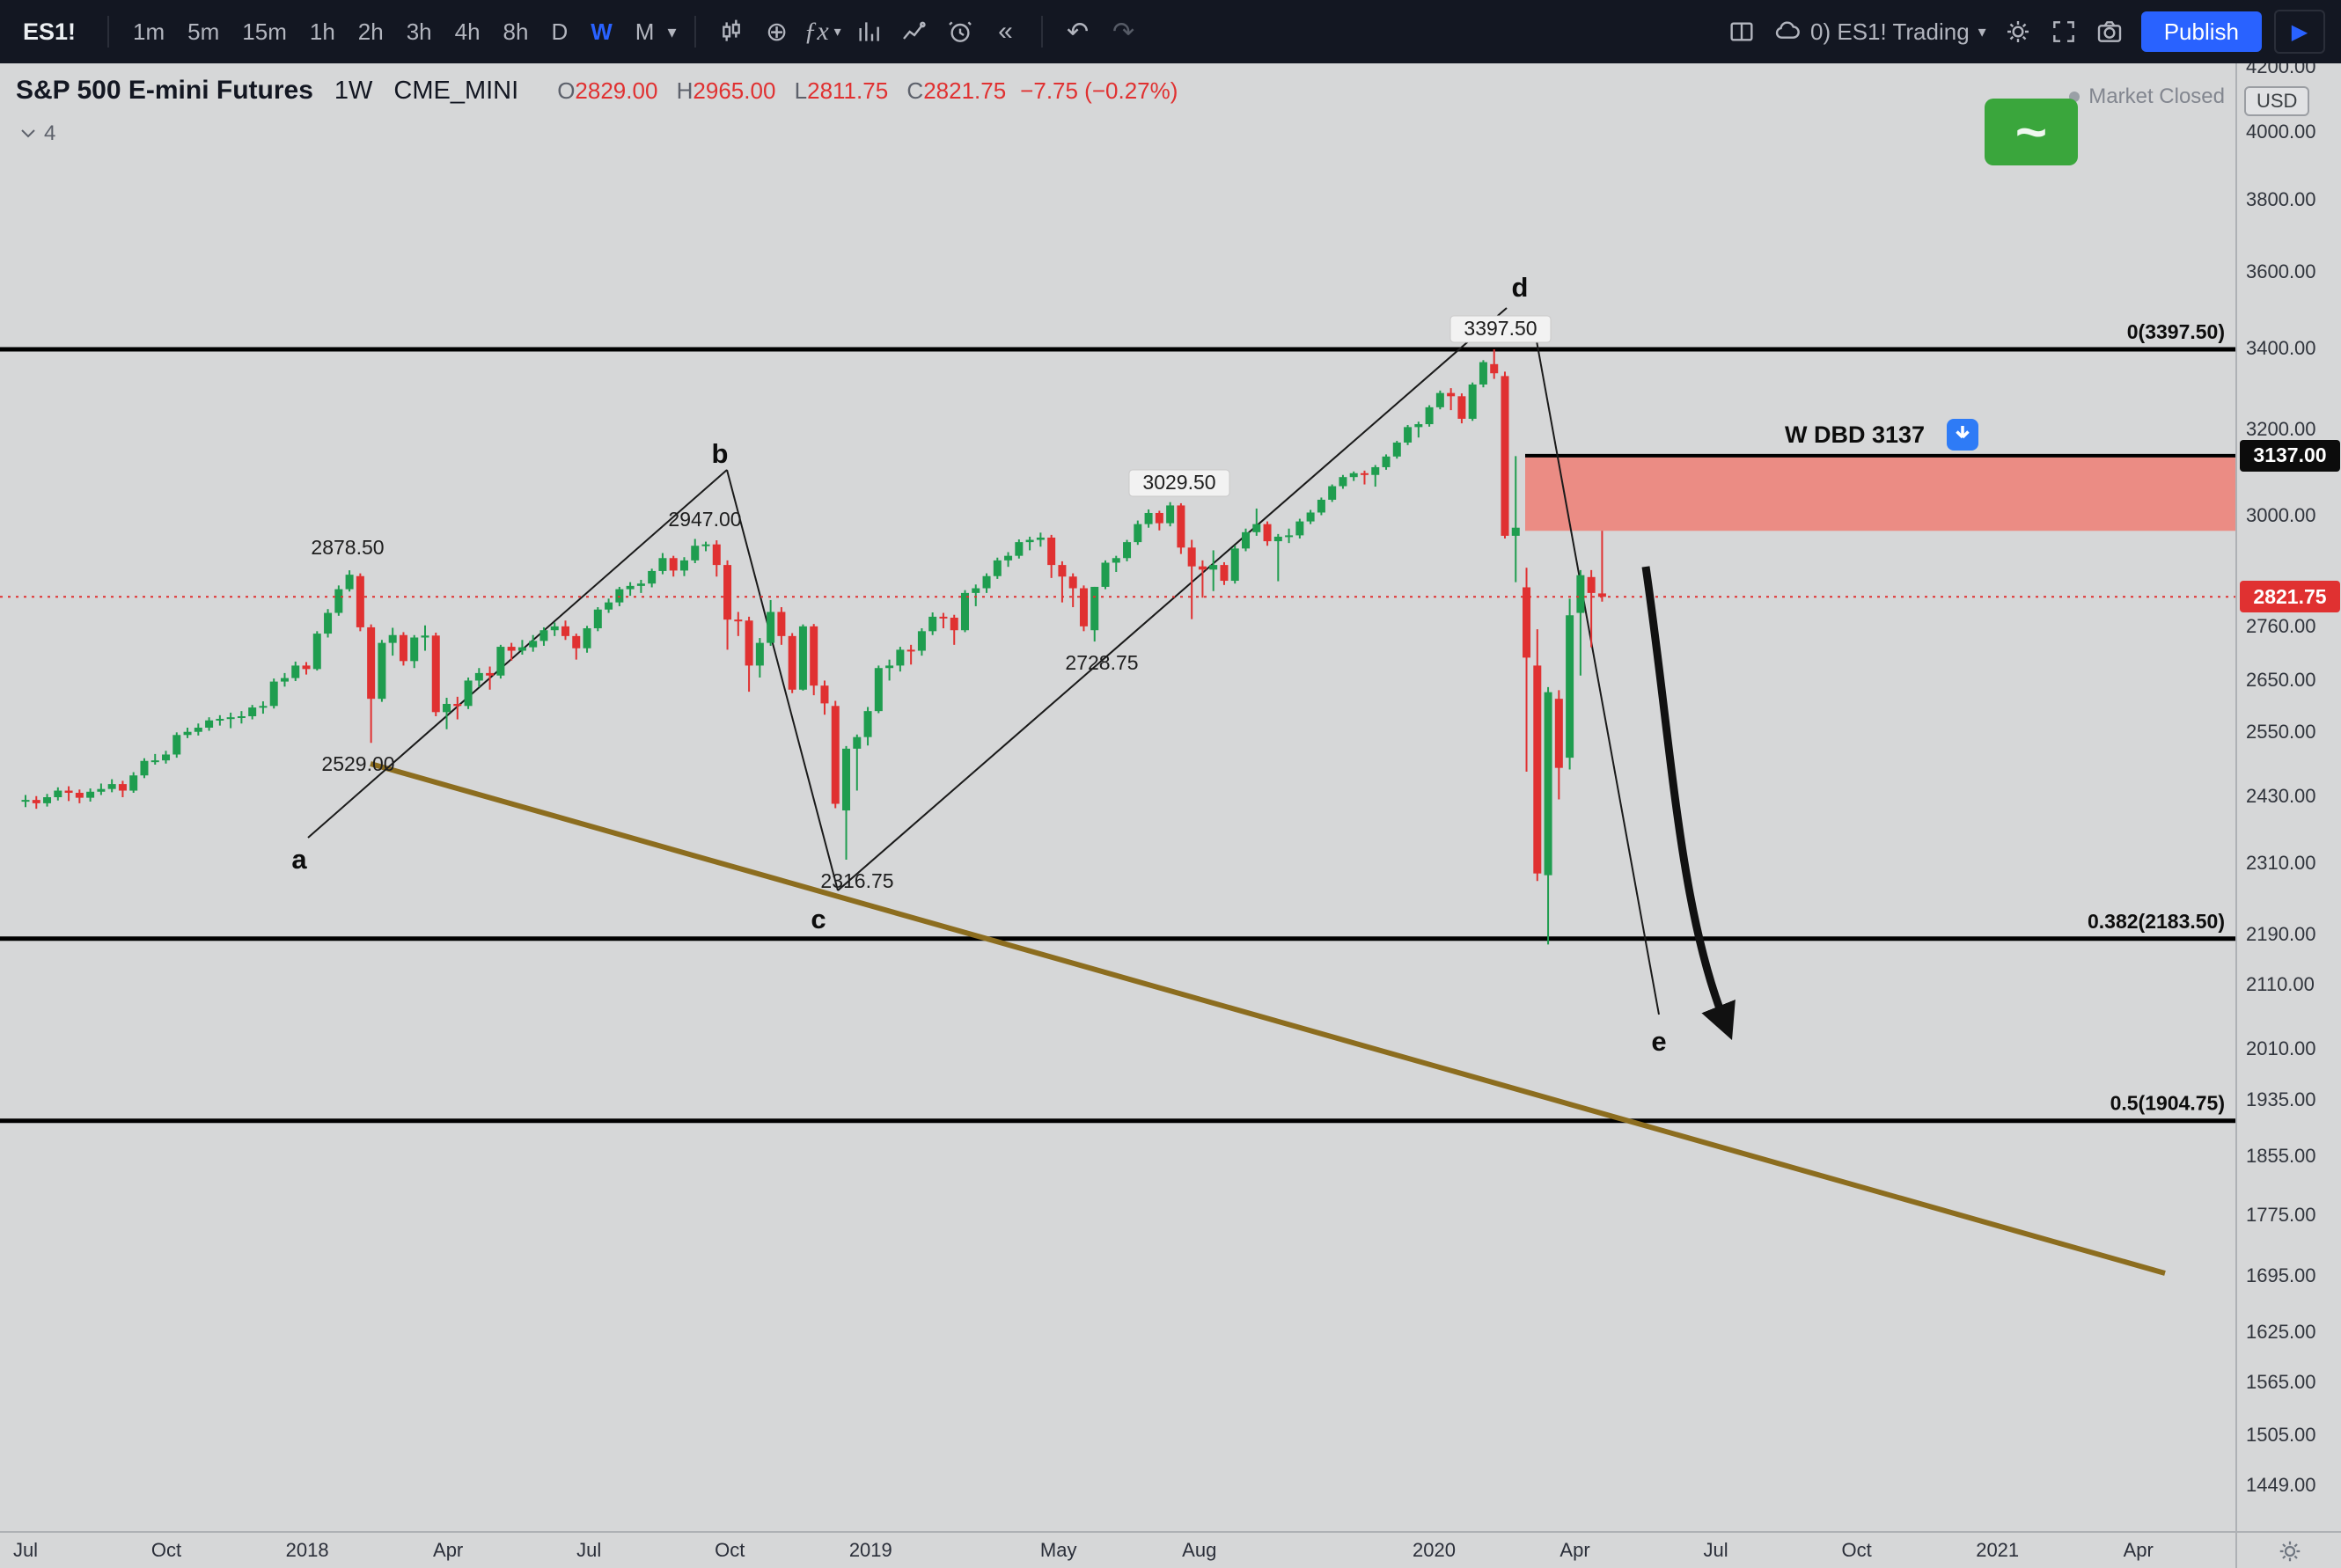 This screenshot has height=1568, width=2341. Describe the element at coordinates (2281, 428) in the screenshot. I see `price-tick: 3200.00` at that location.